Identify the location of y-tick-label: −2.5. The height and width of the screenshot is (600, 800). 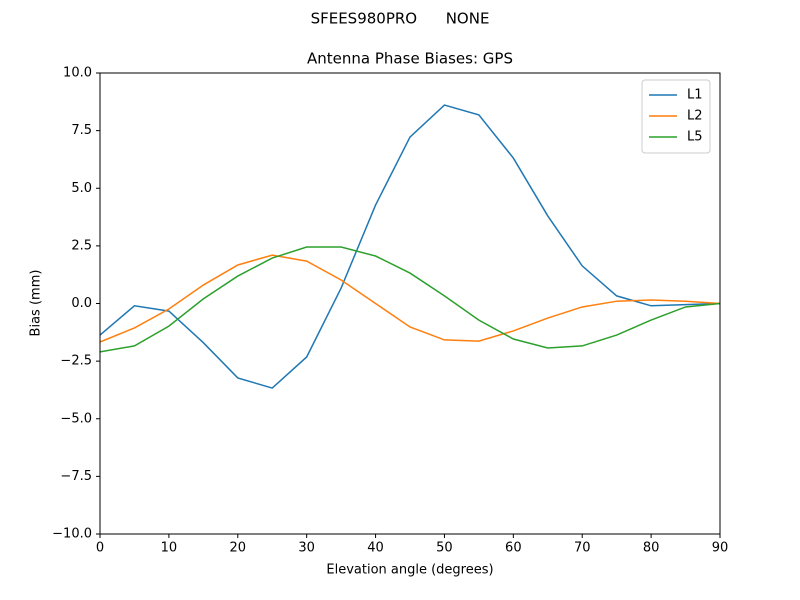
(76, 361).